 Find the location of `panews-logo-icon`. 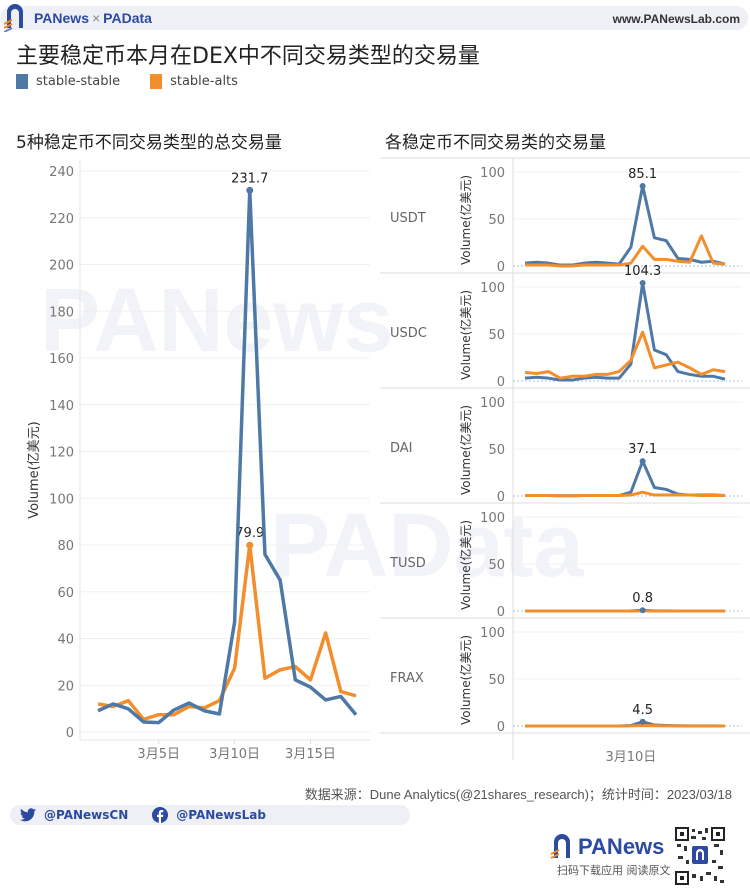

panews-logo-icon is located at coordinates (13, 18).